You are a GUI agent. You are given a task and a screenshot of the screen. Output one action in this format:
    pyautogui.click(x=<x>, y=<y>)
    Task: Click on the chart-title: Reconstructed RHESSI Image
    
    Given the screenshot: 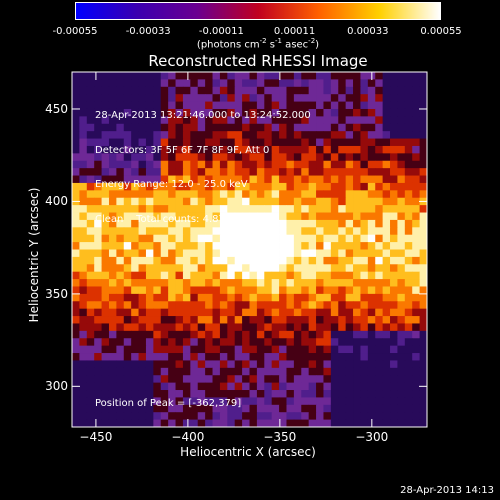 What is the action you would take?
    pyautogui.click(x=258, y=61)
    